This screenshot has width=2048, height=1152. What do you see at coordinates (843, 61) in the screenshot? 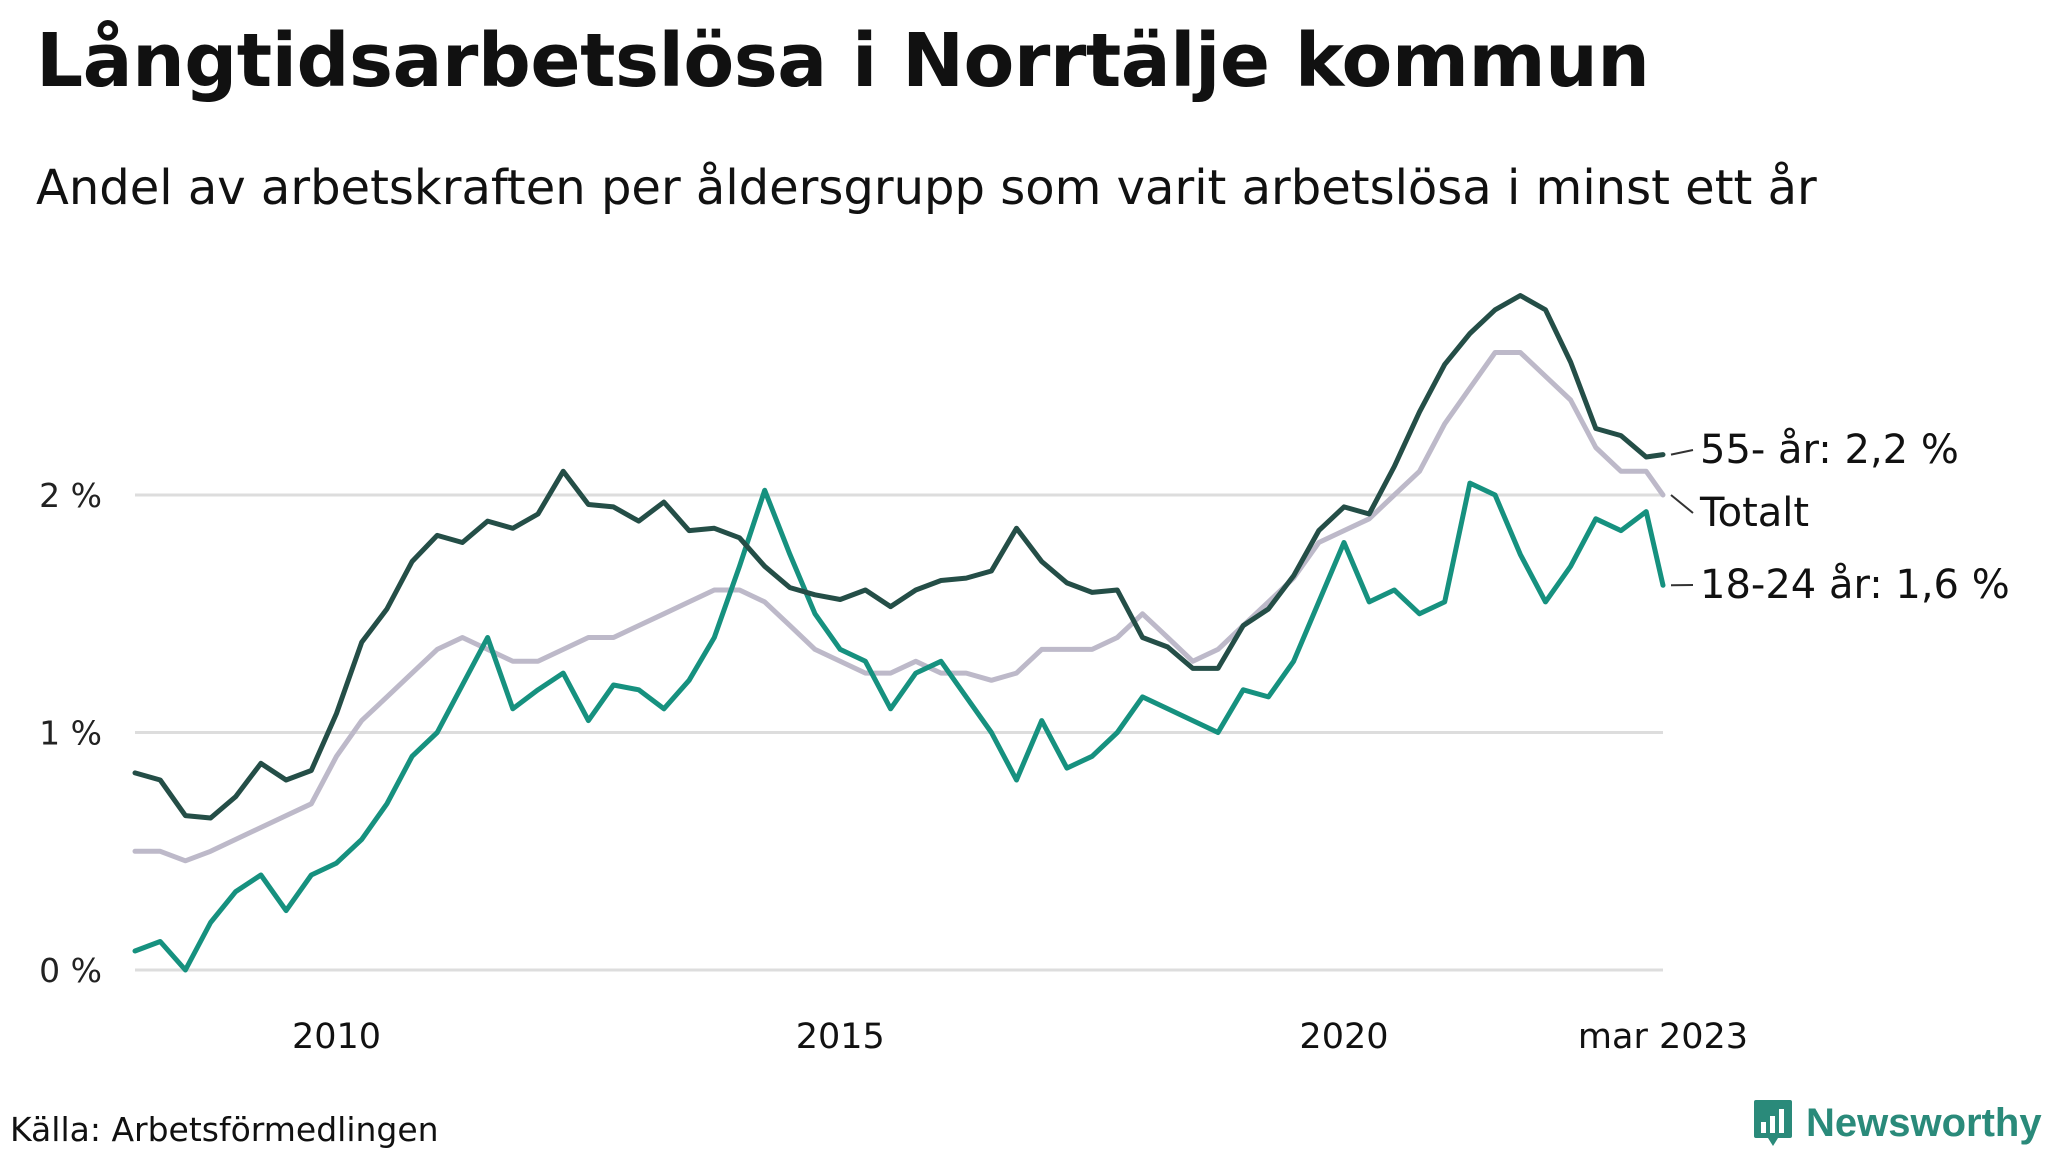
I see `chart-title: Långtidsarbetslösa i Norrtälje kommun` at bounding box center [843, 61].